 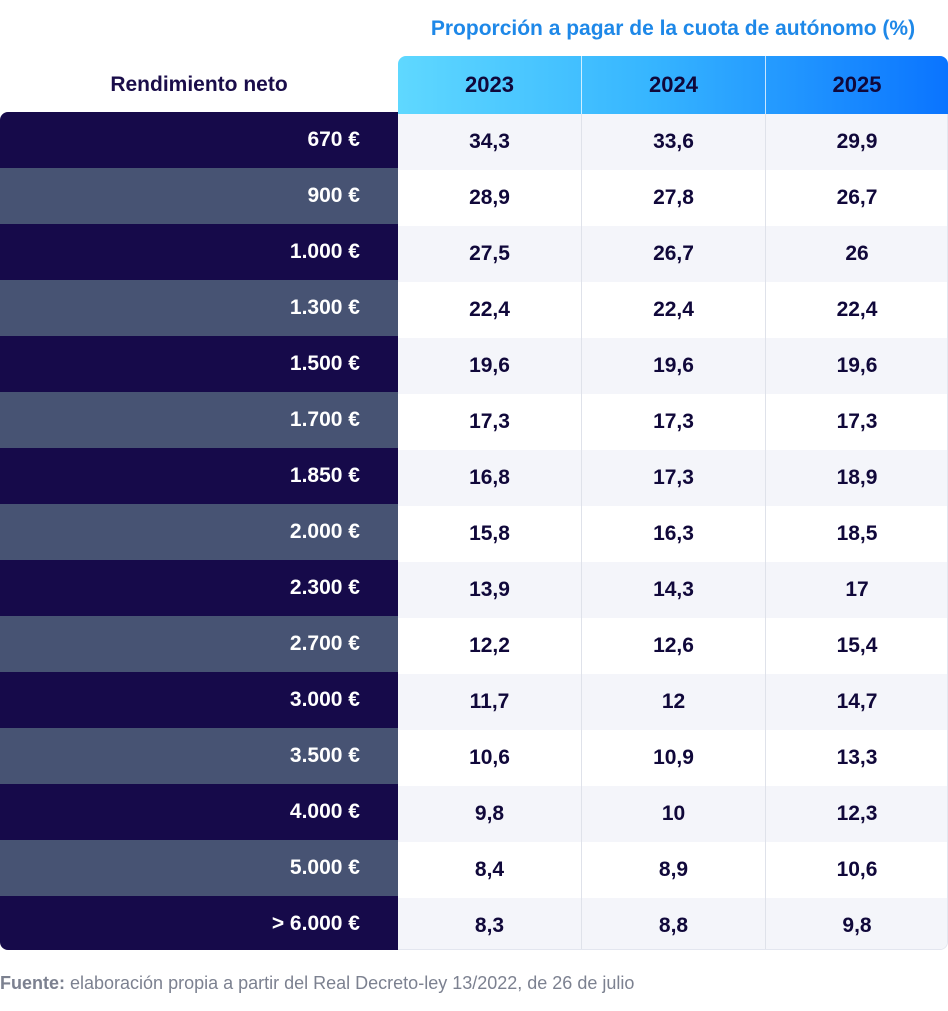 I want to click on year-header-2025: 2025, so click(x=857, y=84).